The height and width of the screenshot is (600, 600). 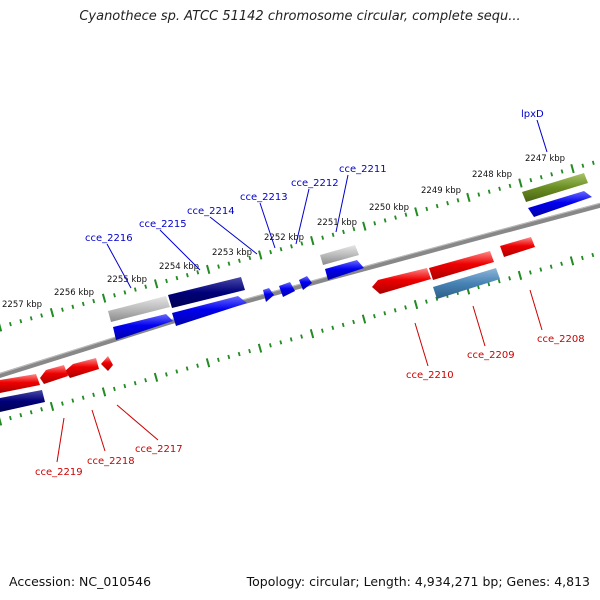 I want to click on scale-label: 2257 kbp, so click(x=22, y=305).